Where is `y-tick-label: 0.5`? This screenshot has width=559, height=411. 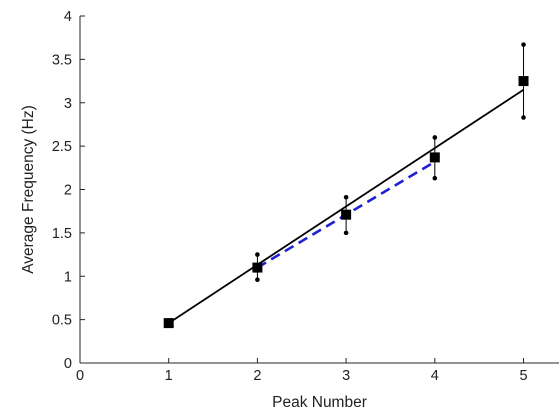 y-tick-label: 0.5 is located at coordinates (62, 321).